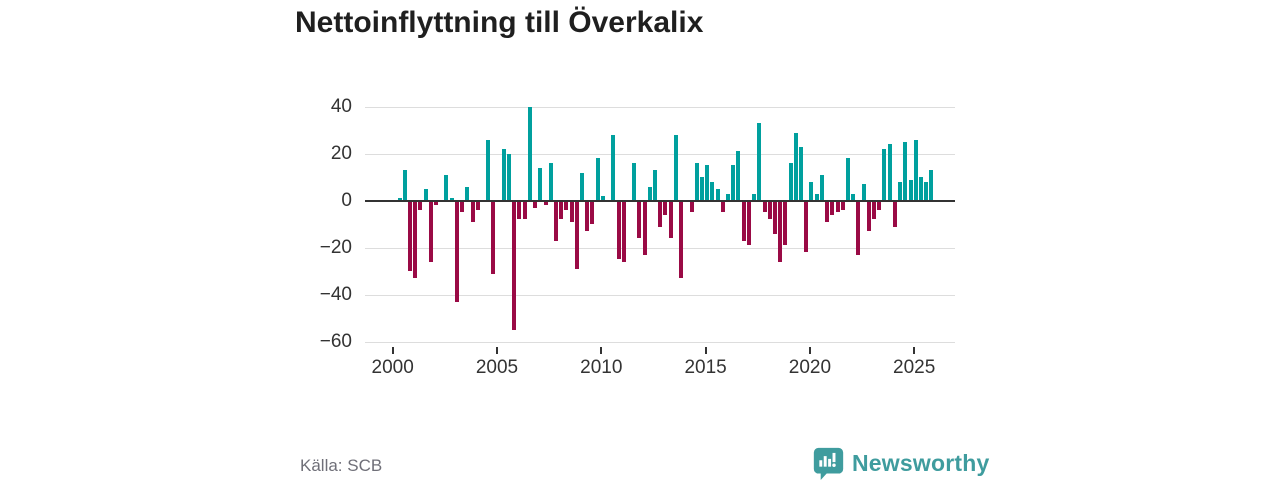 This screenshot has height=481, width=1280. Describe the element at coordinates (341, 153) in the screenshot. I see `y-tick-label: 20` at that location.